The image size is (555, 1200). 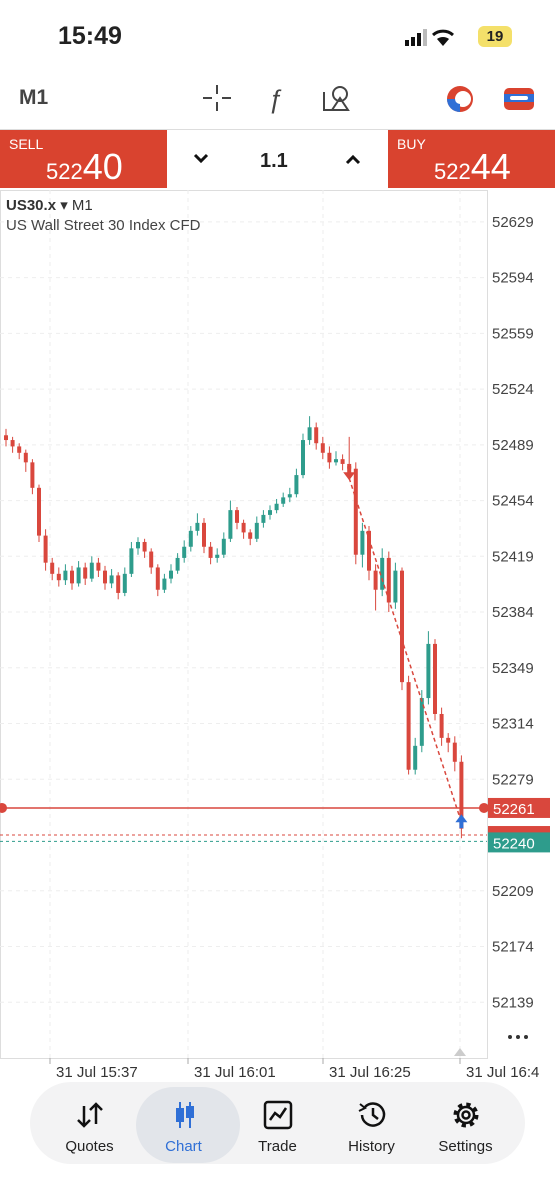 I want to click on symbol-line: US30.x ▾ M1, so click(x=49, y=205).